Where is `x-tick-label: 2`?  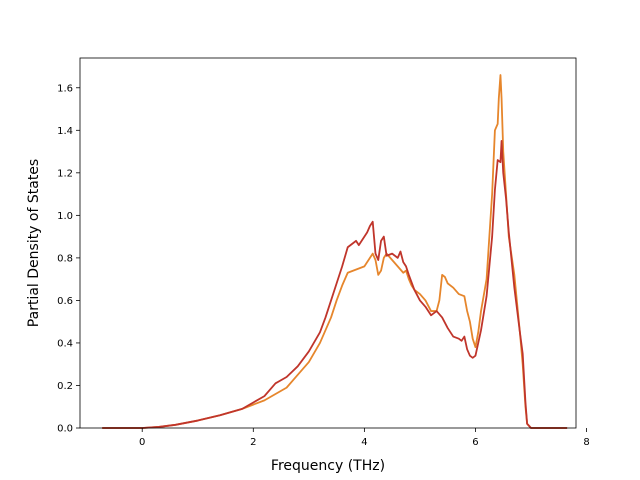
x-tick-label: 2 is located at coordinates (253, 442).